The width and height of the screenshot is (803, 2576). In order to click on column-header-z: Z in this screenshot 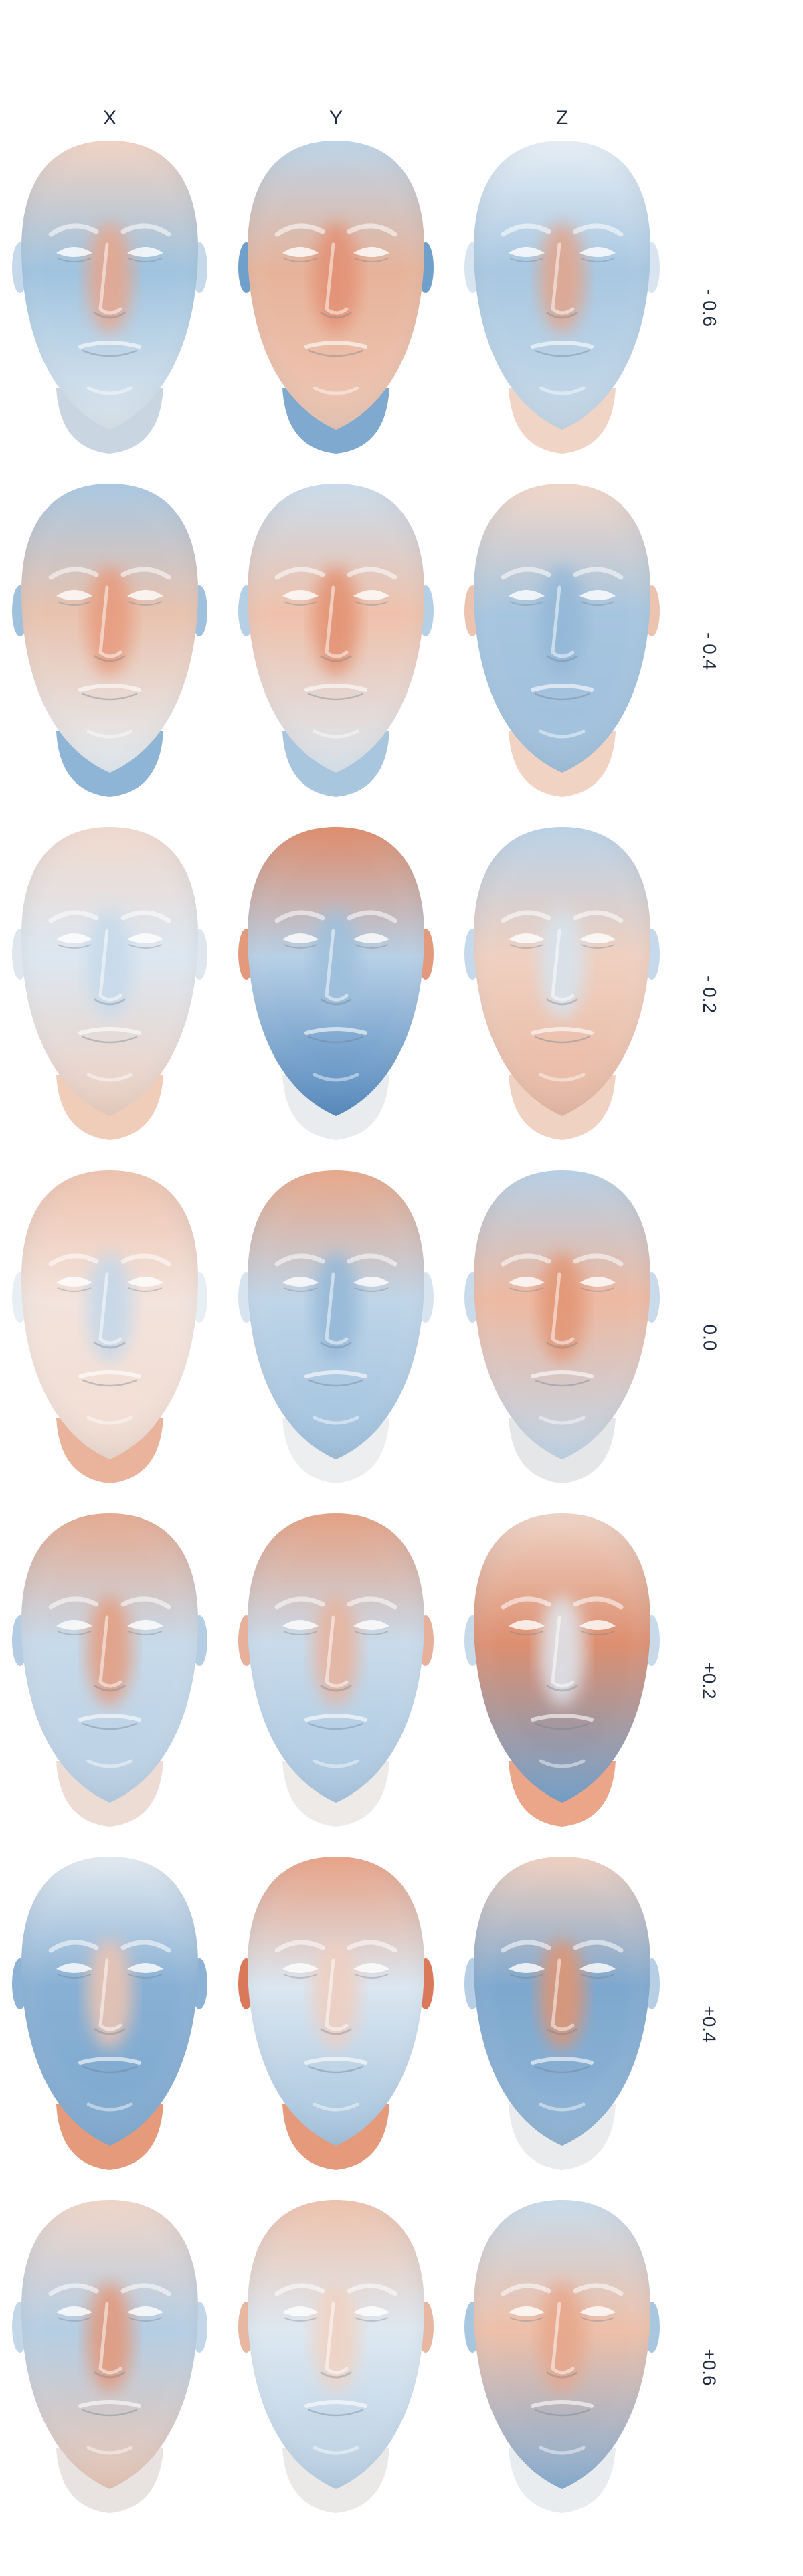, I will do `click(562, 118)`.